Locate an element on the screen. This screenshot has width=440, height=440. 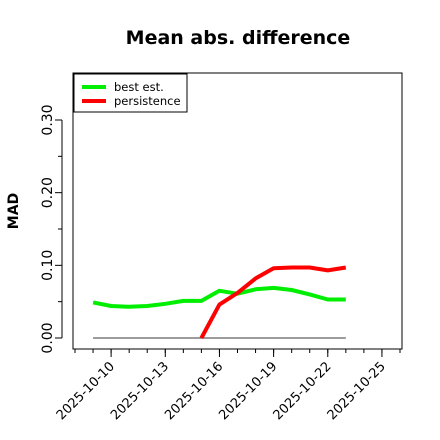
chart-title: Mean abs. difference is located at coordinates (238, 38).